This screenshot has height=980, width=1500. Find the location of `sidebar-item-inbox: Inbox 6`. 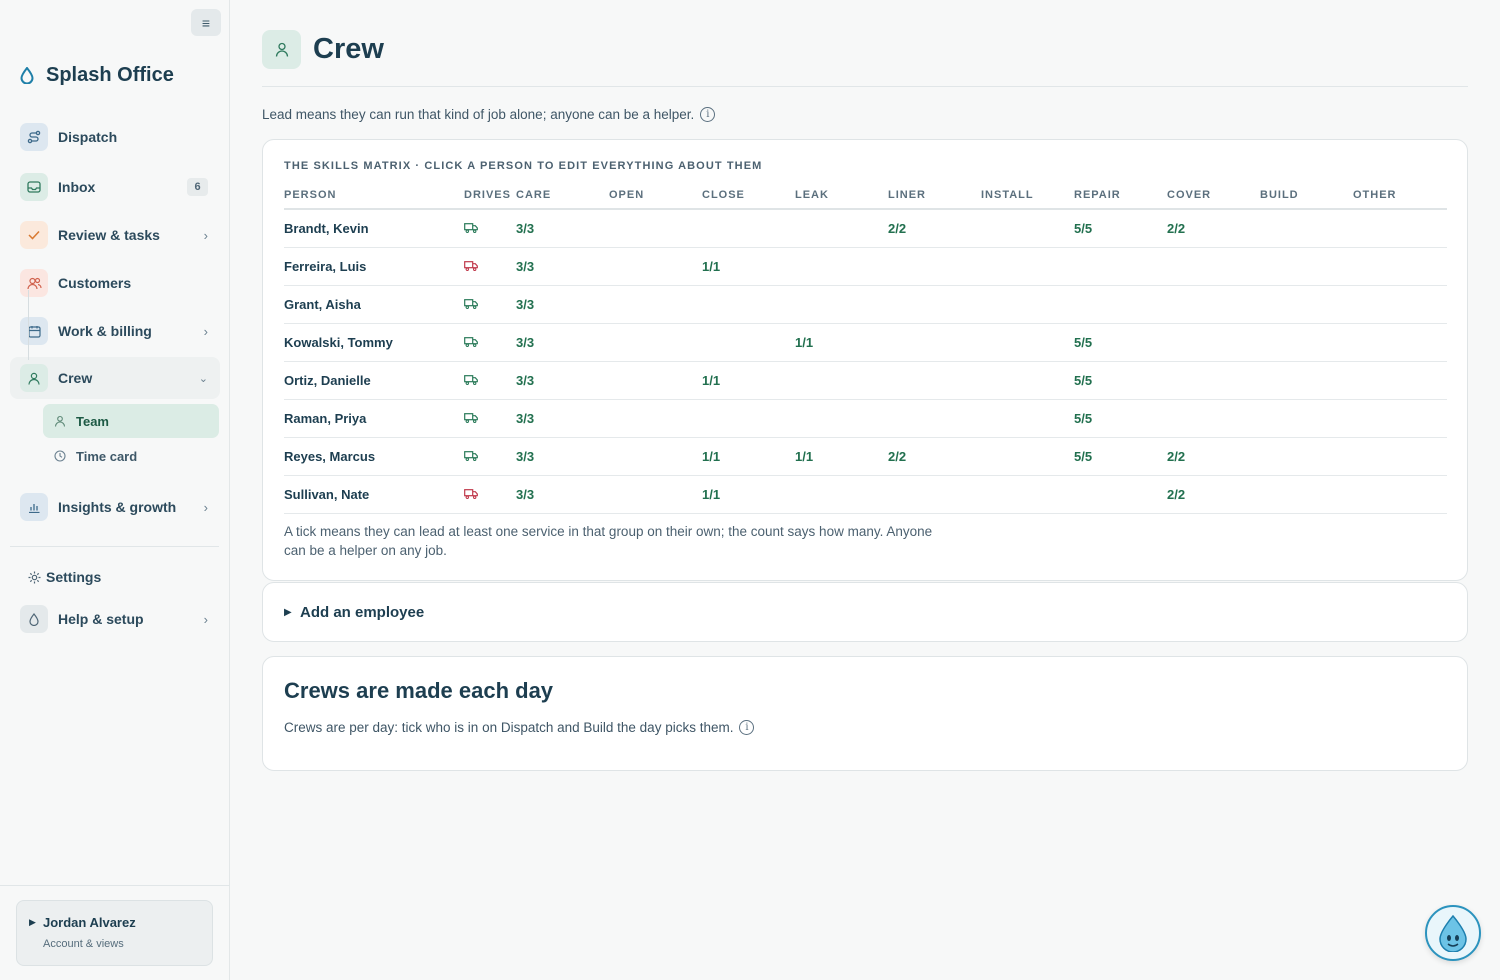

sidebar-item-inbox: Inbox 6 is located at coordinates (115, 187).